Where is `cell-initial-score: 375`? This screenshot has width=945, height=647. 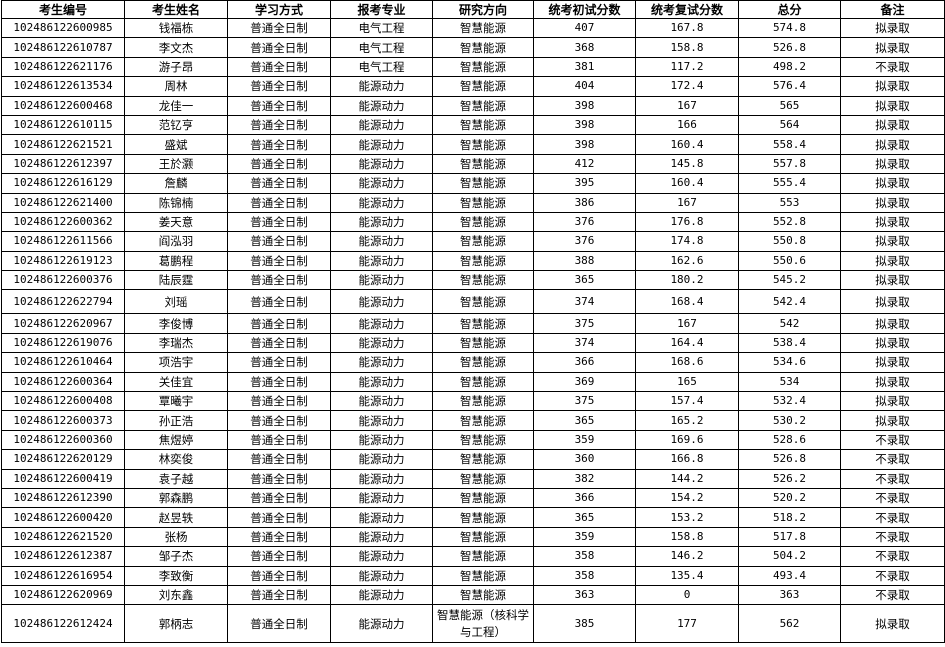
cell-initial-score: 375 is located at coordinates (584, 323).